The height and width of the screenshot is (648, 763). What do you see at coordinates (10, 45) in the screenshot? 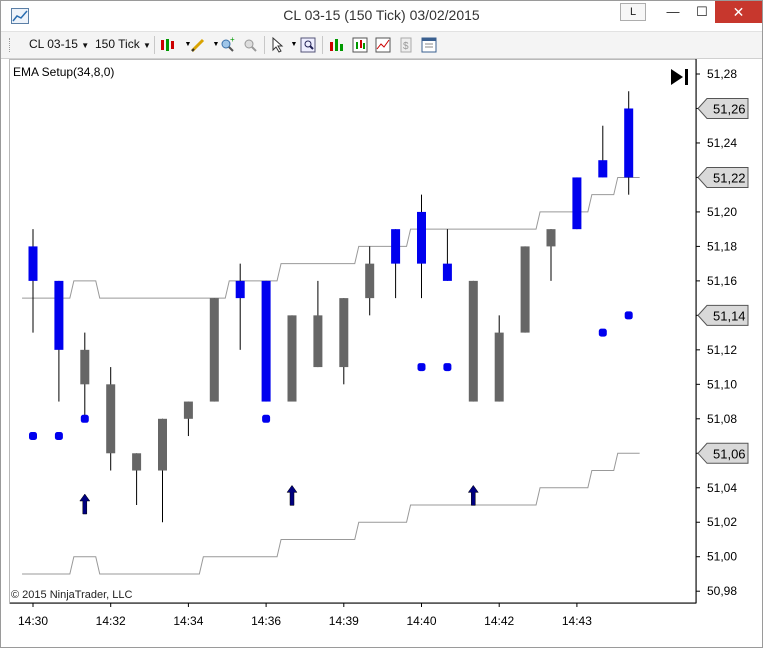
I see `toolbar-grip` at bounding box center [10, 45].